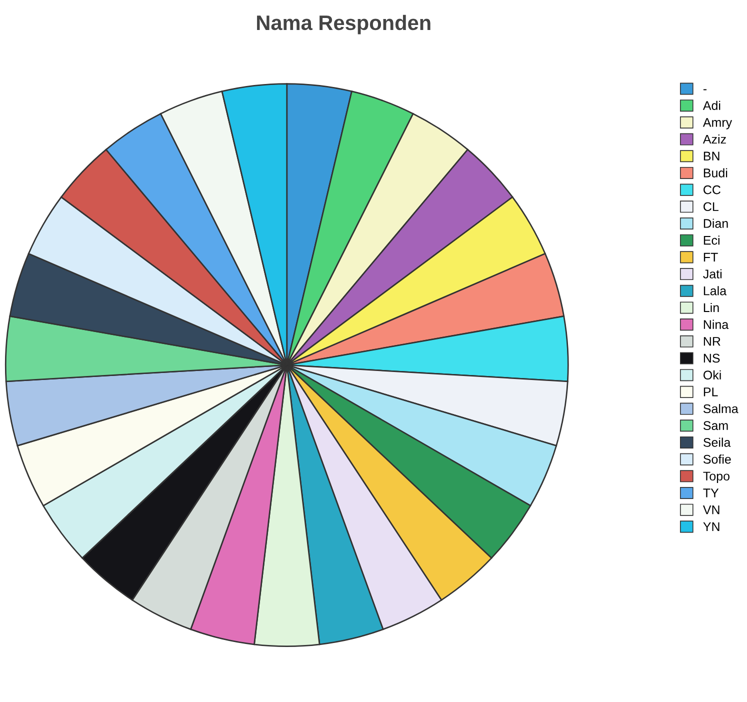 This screenshot has height=702, width=747. What do you see at coordinates (711, 510) in the screenshot?
I see `legend-label: VN` at bounding box center [711, 510].